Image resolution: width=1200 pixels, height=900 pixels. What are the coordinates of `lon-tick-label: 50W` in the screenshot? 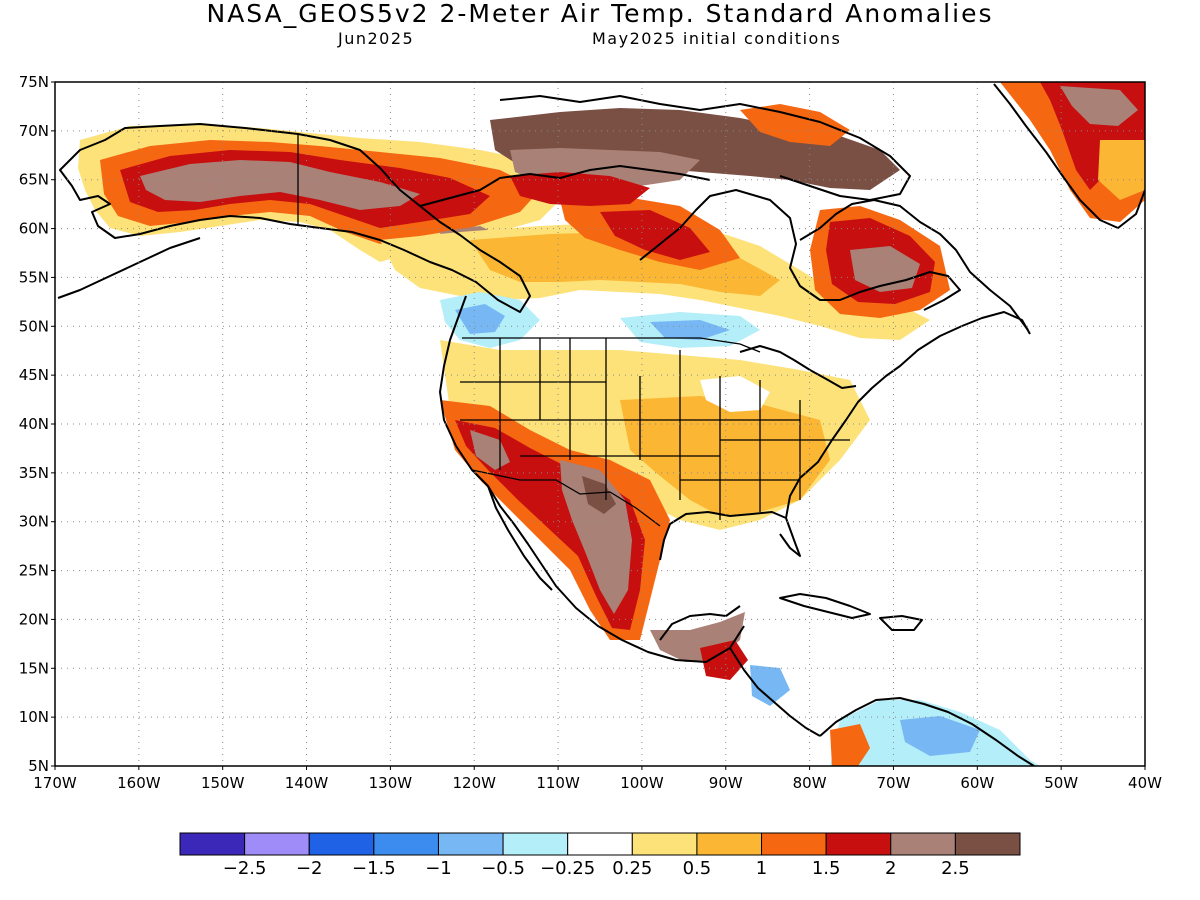 It's located at (1061, 783).